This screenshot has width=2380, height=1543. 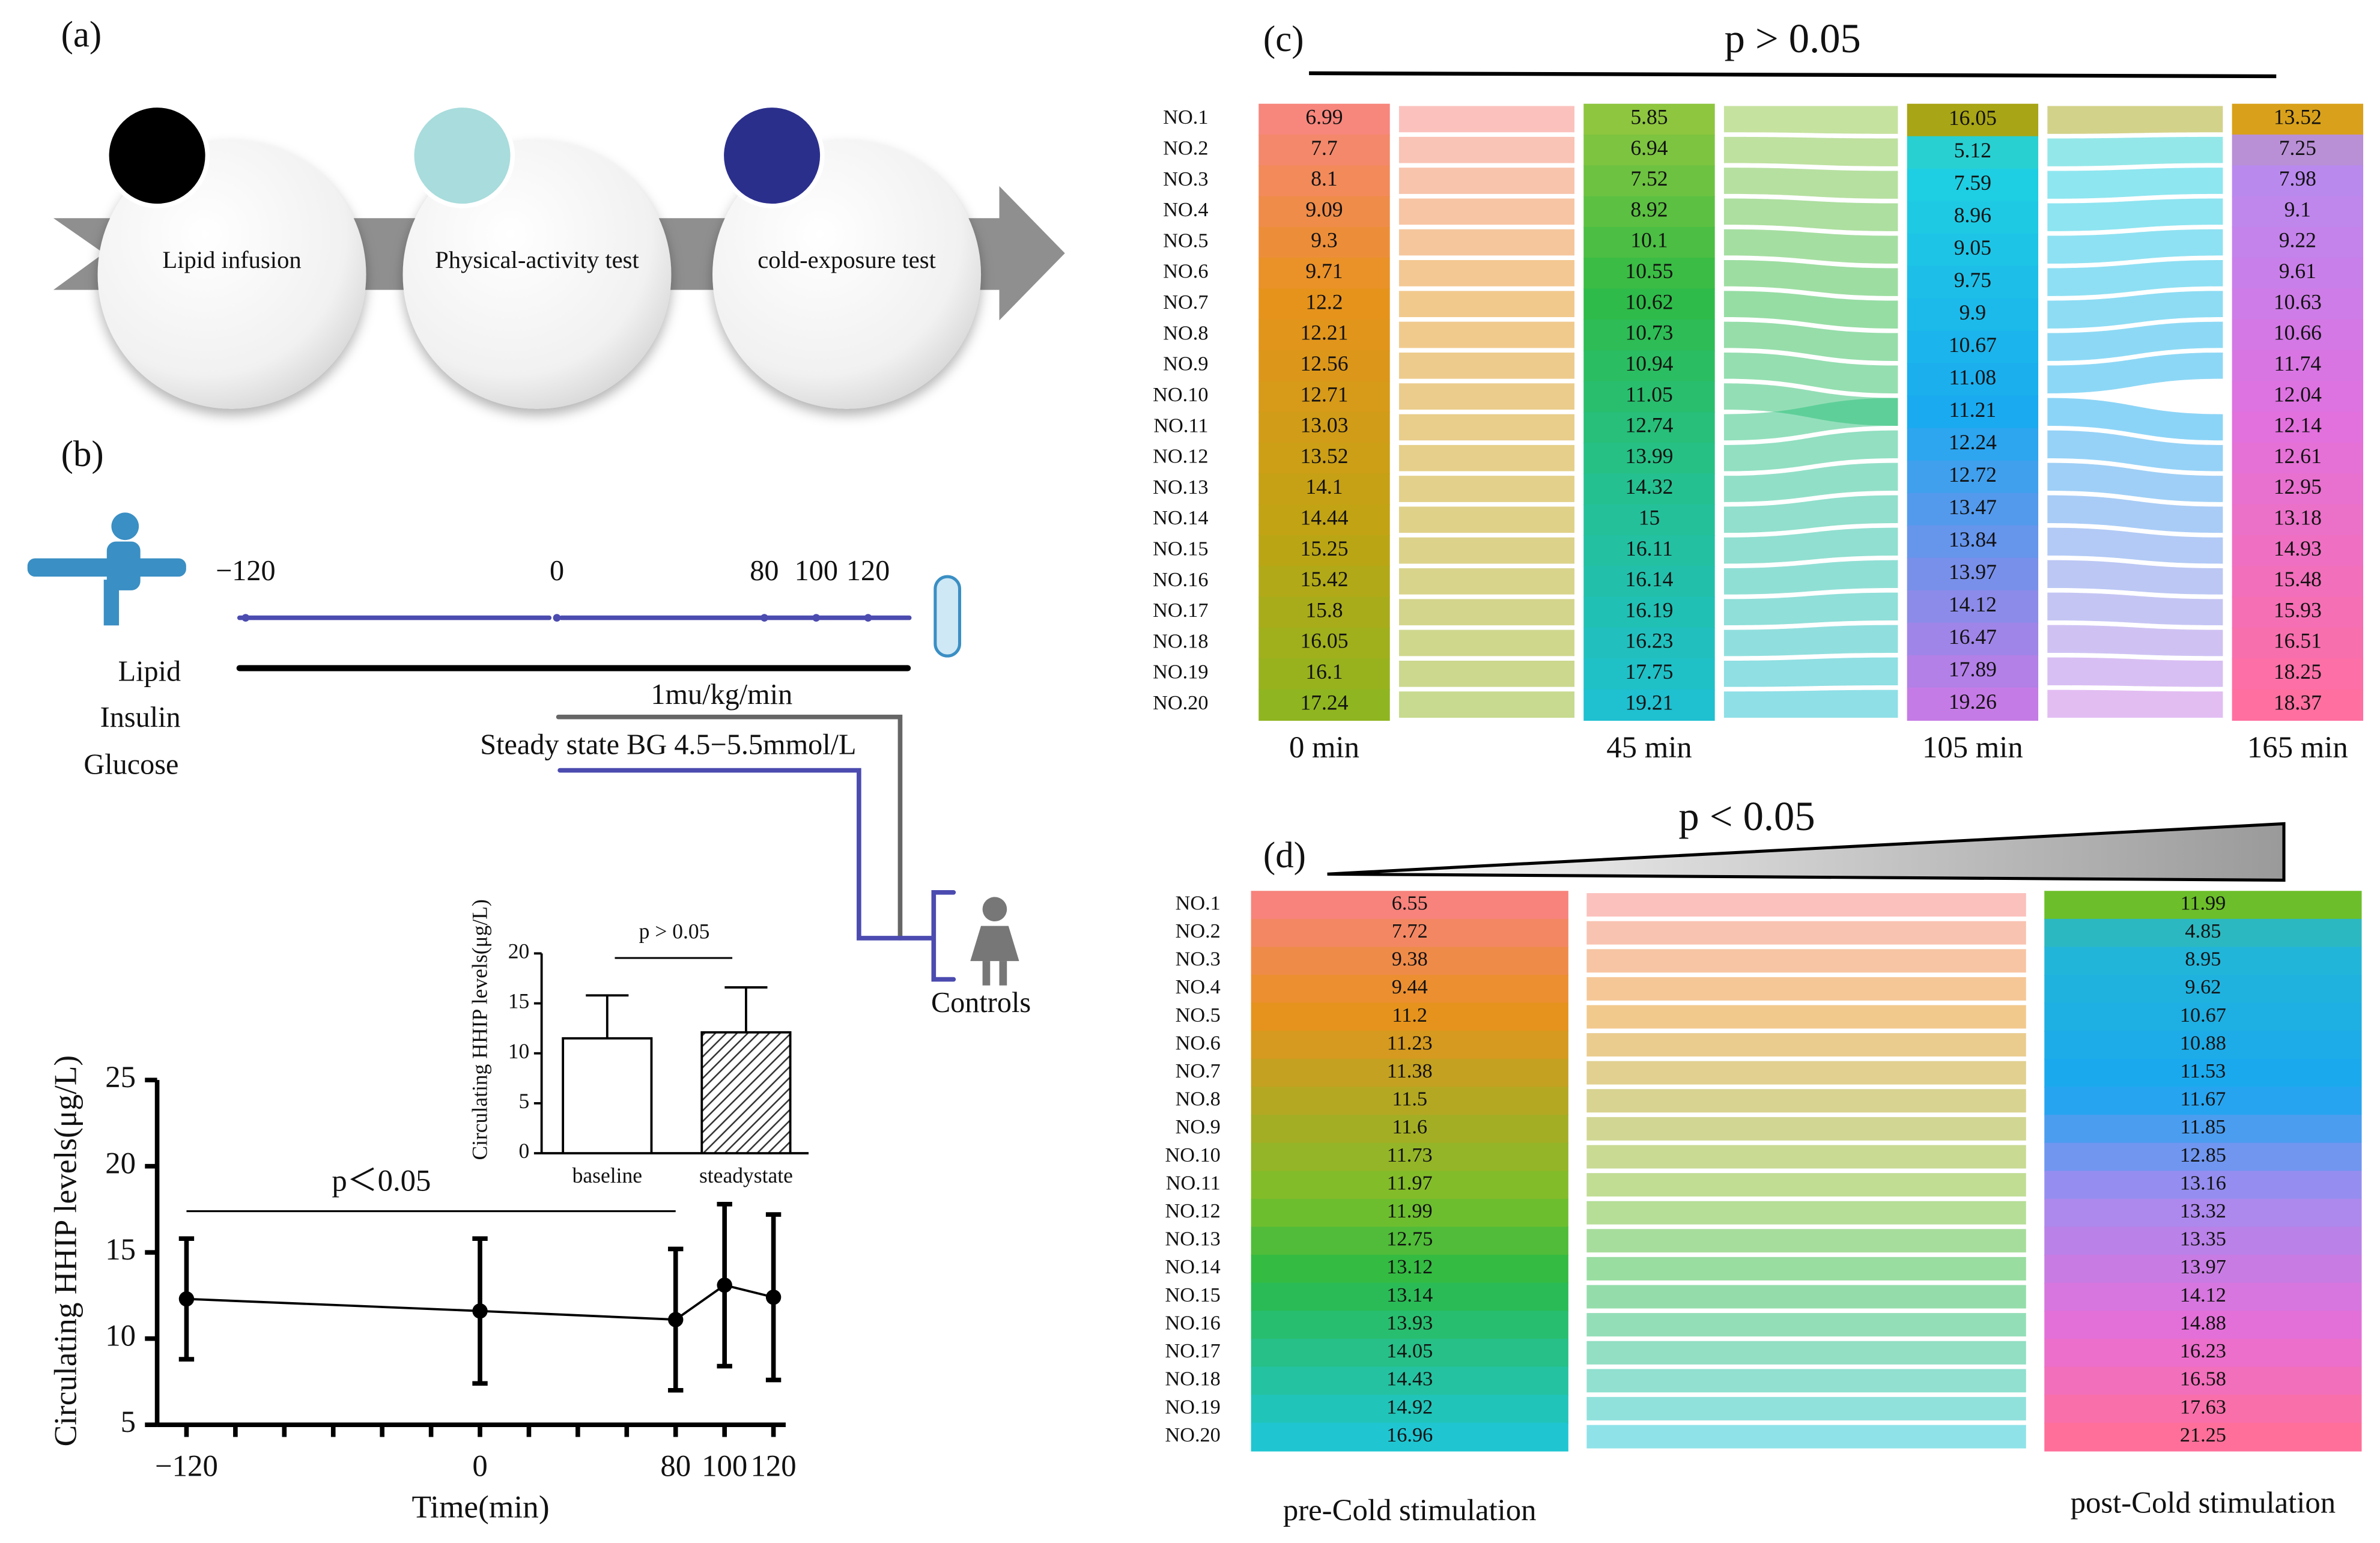 I want to click on cell-value: 14.88, so click(x=2203, y=1323).